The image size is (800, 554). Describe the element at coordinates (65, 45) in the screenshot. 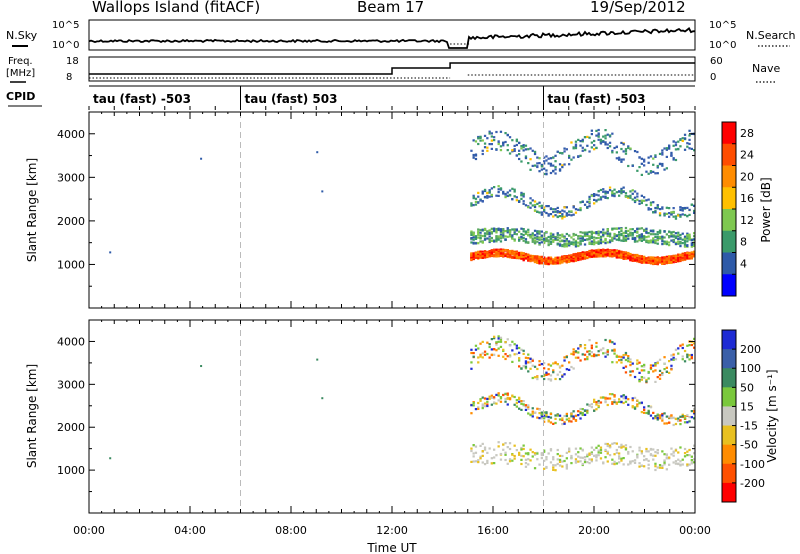

I see `log-tick-bottom-left: 10^0` at that location.